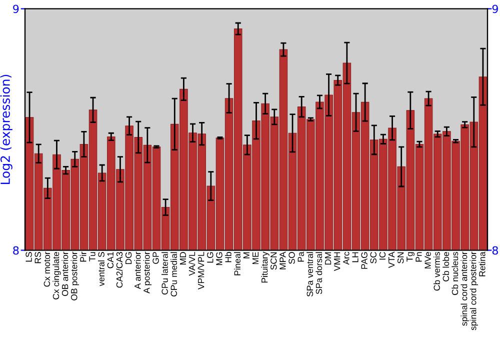  What do you see at coordinates (301, 257) in the screenshot?
I see `x-tick-label: Pa` at bounding box center [301, 257].